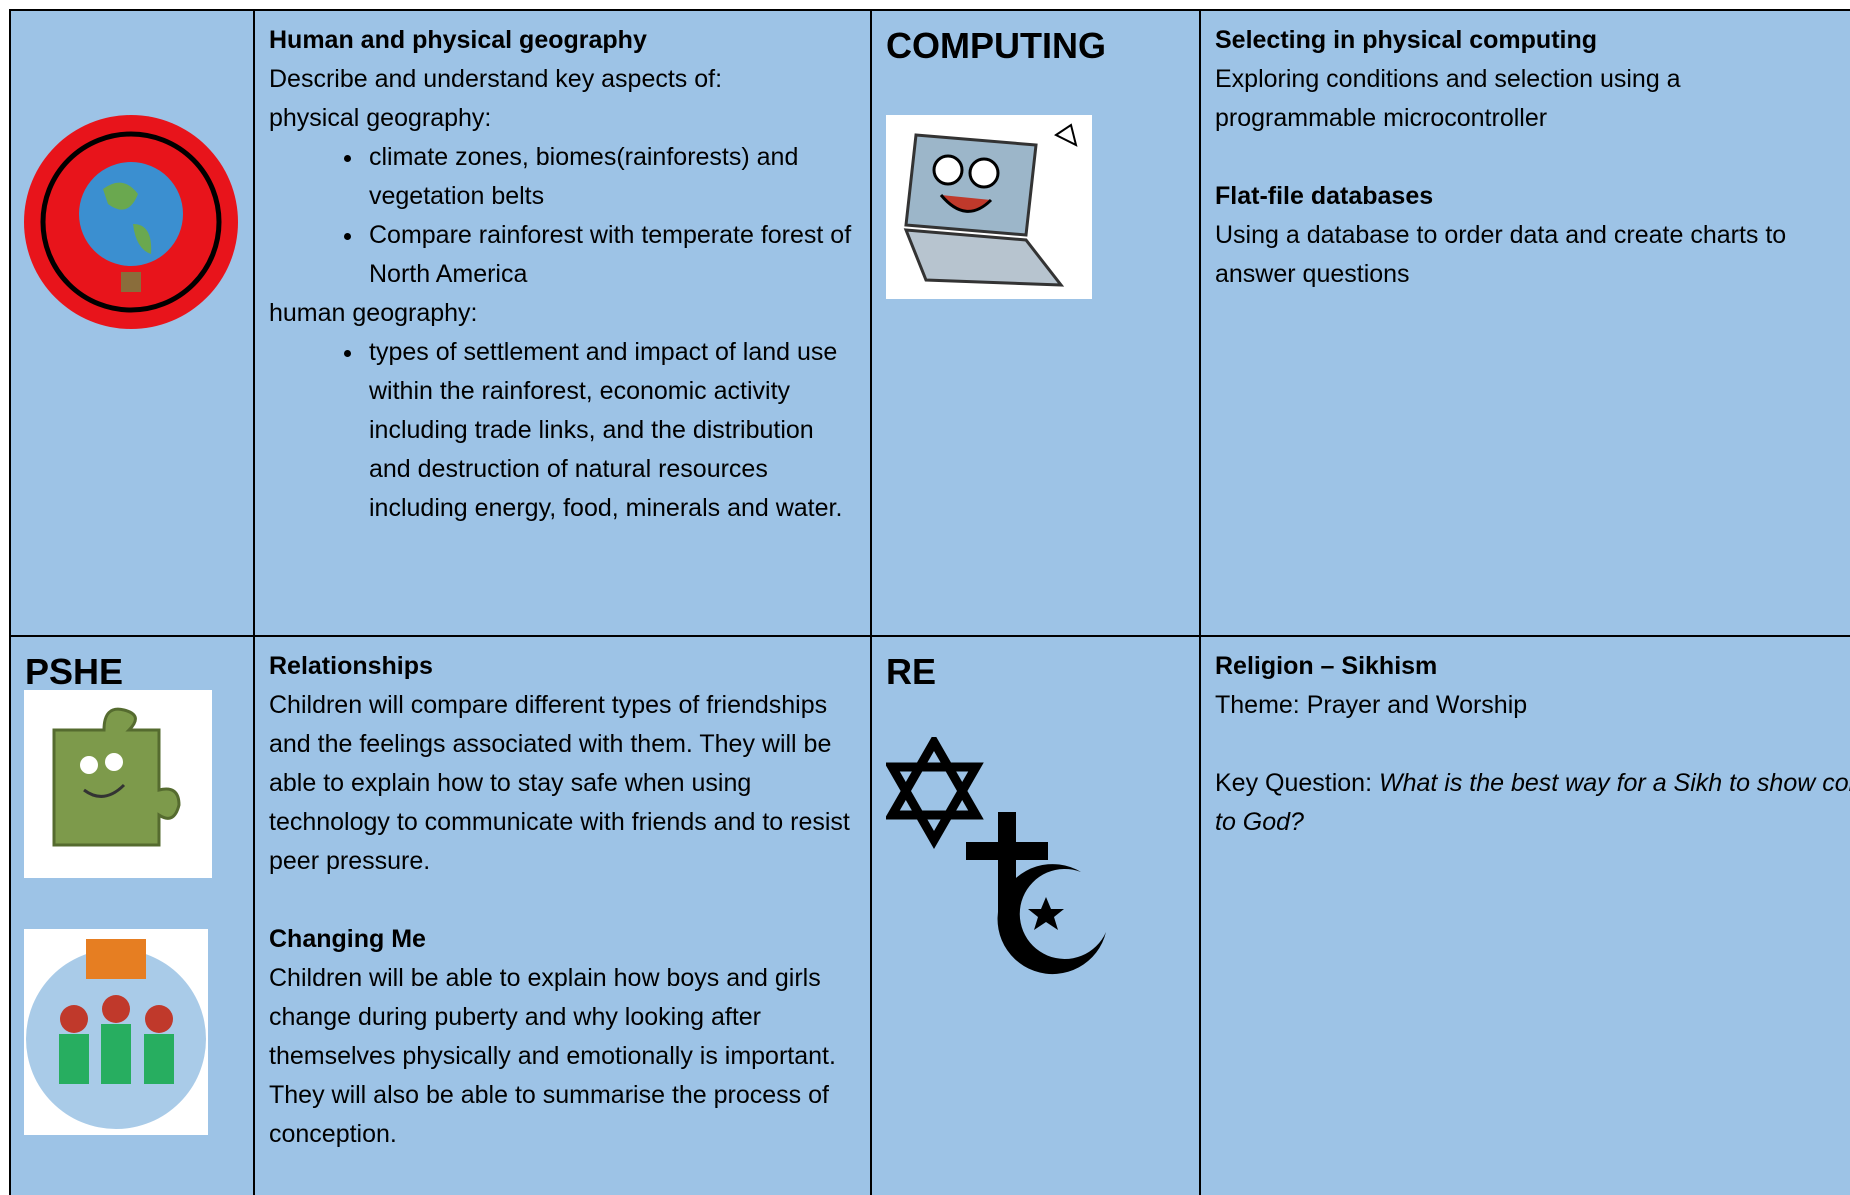  I want to click on computing-label-cell: COMPUTING, so click(1035, 322).